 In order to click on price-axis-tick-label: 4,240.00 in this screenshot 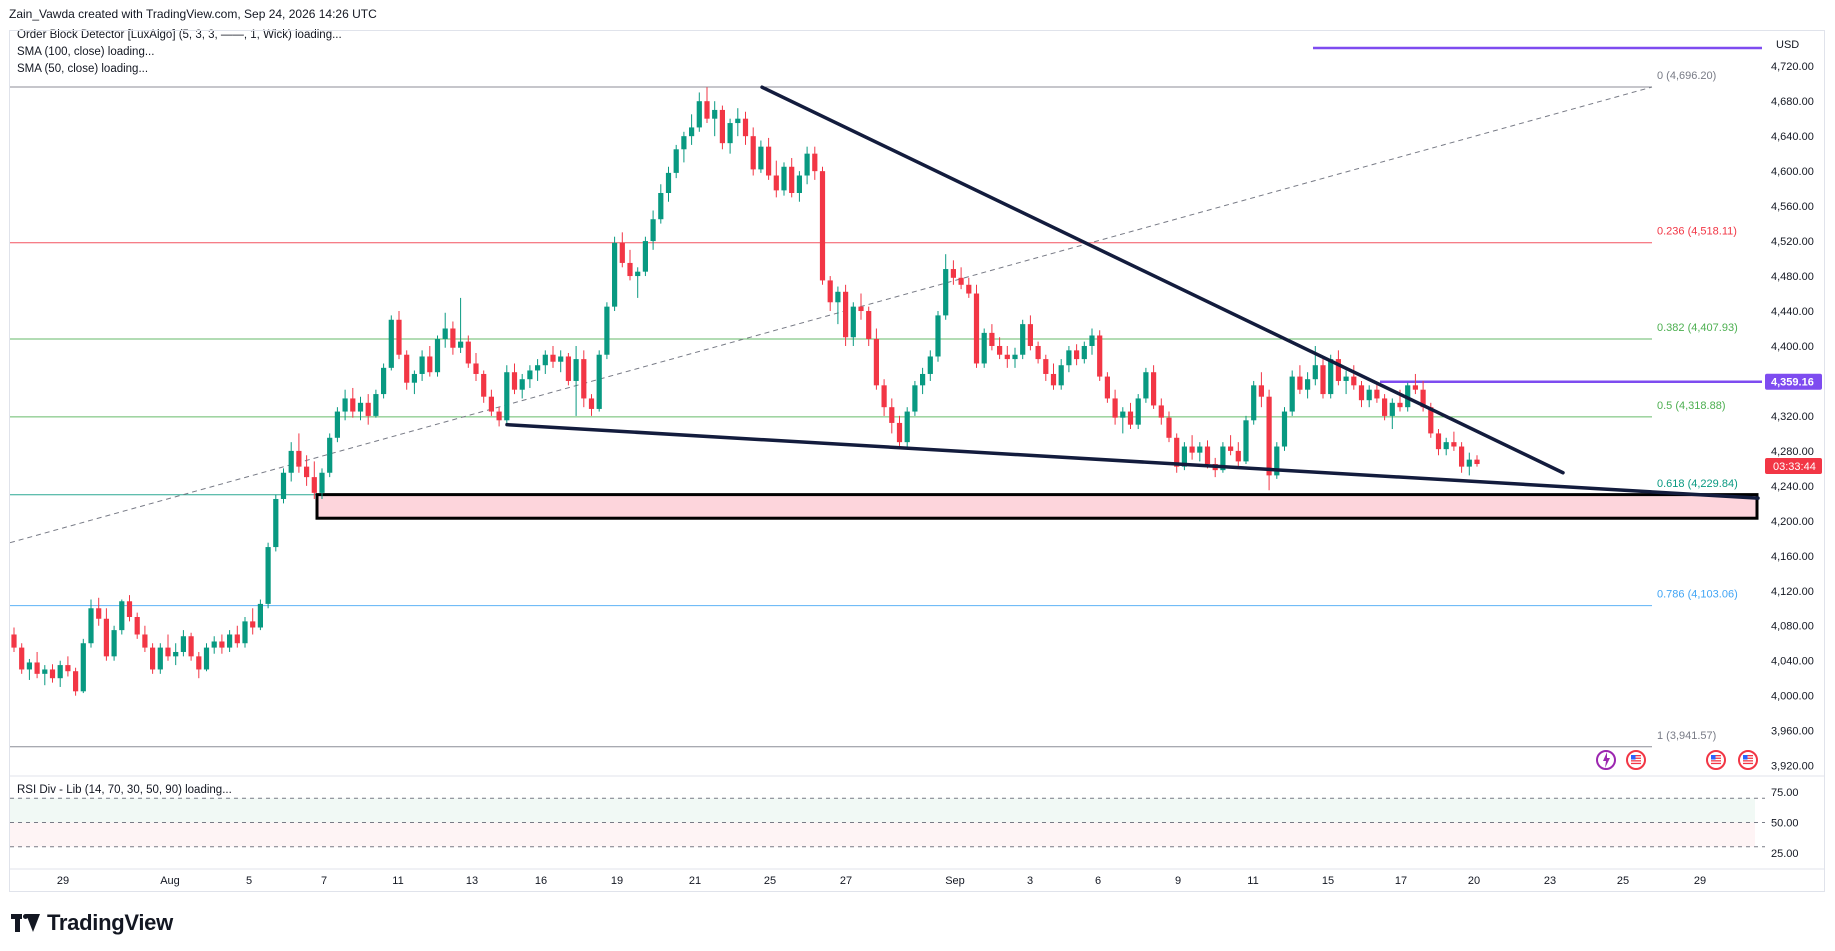, I will do `click(1792, 487)`.